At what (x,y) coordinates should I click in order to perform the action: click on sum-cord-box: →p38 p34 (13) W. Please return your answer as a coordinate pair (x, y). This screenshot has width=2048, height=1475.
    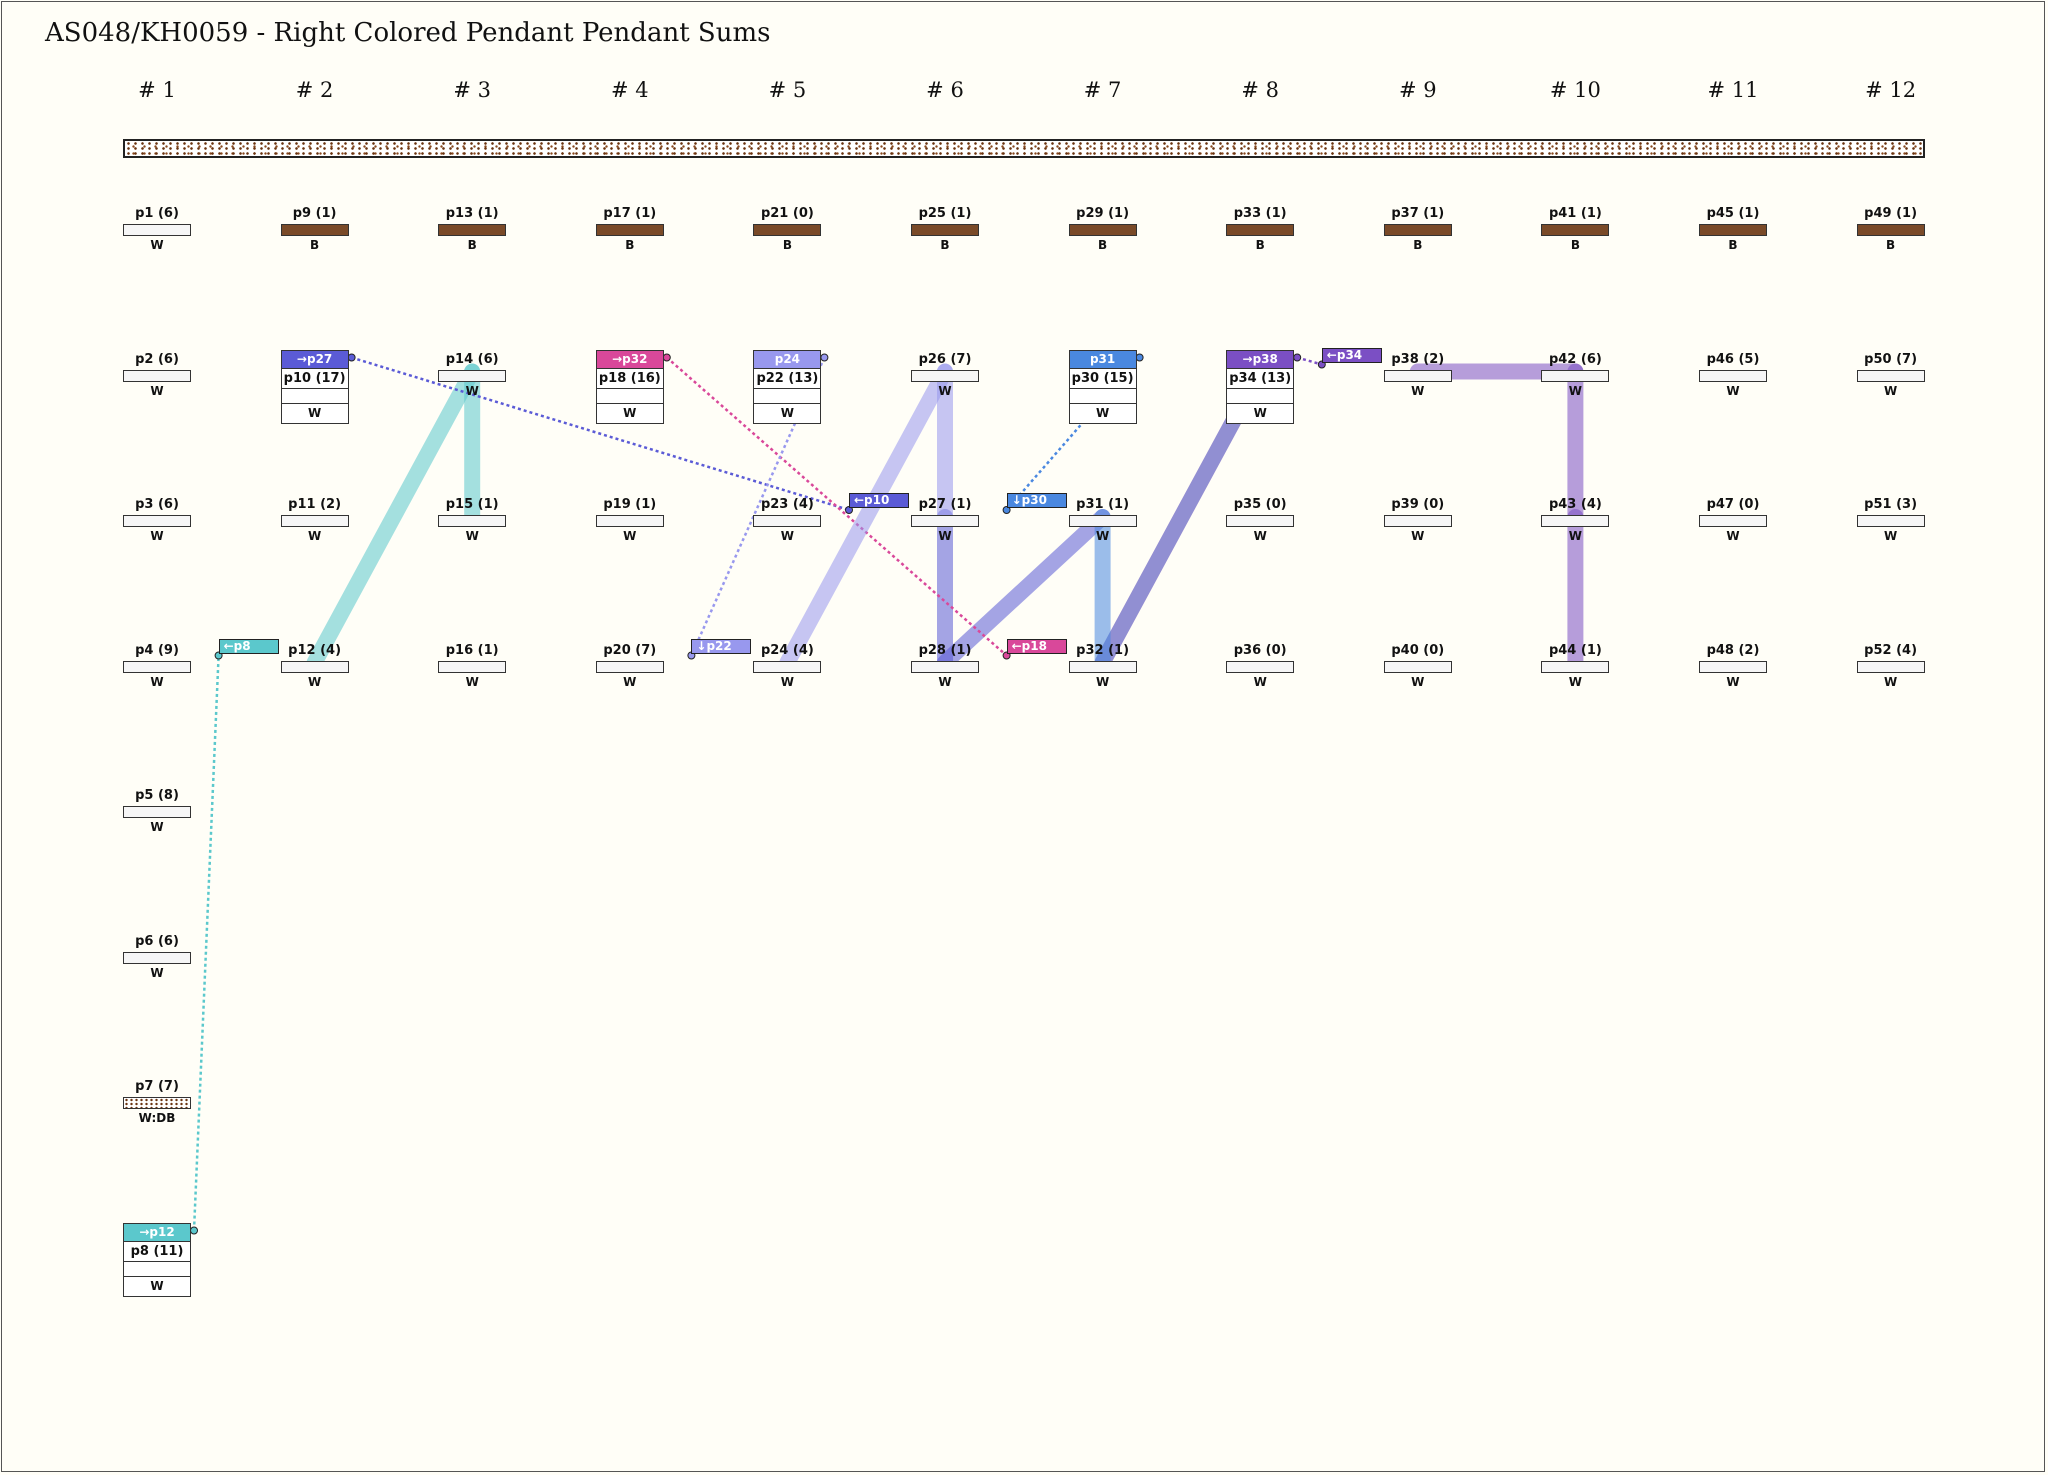
    Looking at the image, I should click on (1260, 386).